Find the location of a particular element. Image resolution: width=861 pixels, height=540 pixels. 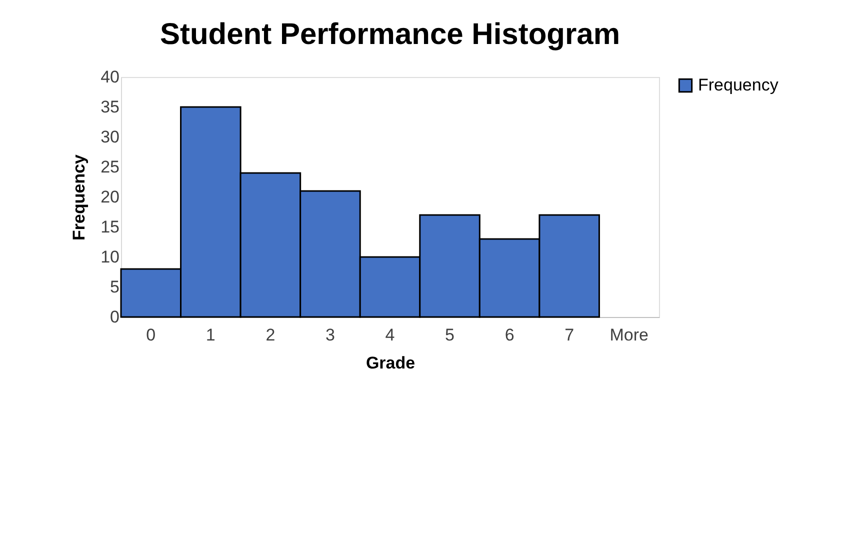

y-tick-label: 15 is located at coordinates (110, 227).